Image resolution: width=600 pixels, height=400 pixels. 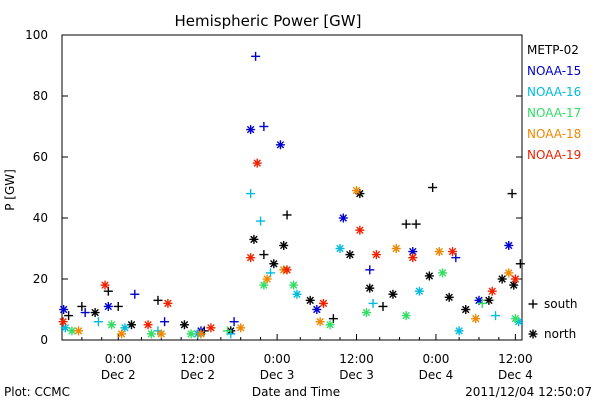 I want to click on y-tick-label: 20, so click(x=40, y=279).